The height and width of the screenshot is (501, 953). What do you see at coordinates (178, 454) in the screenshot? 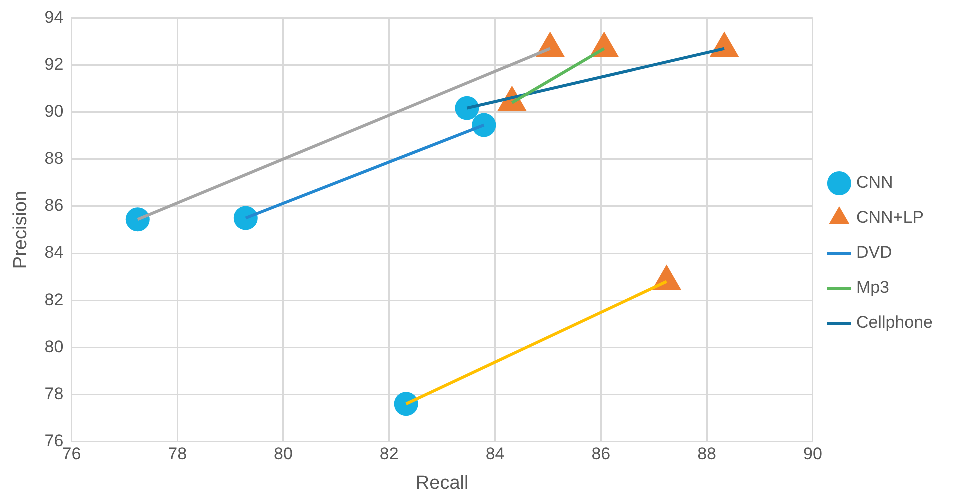
I see `x-tick-label: 78` at bounding box center [178, 454].